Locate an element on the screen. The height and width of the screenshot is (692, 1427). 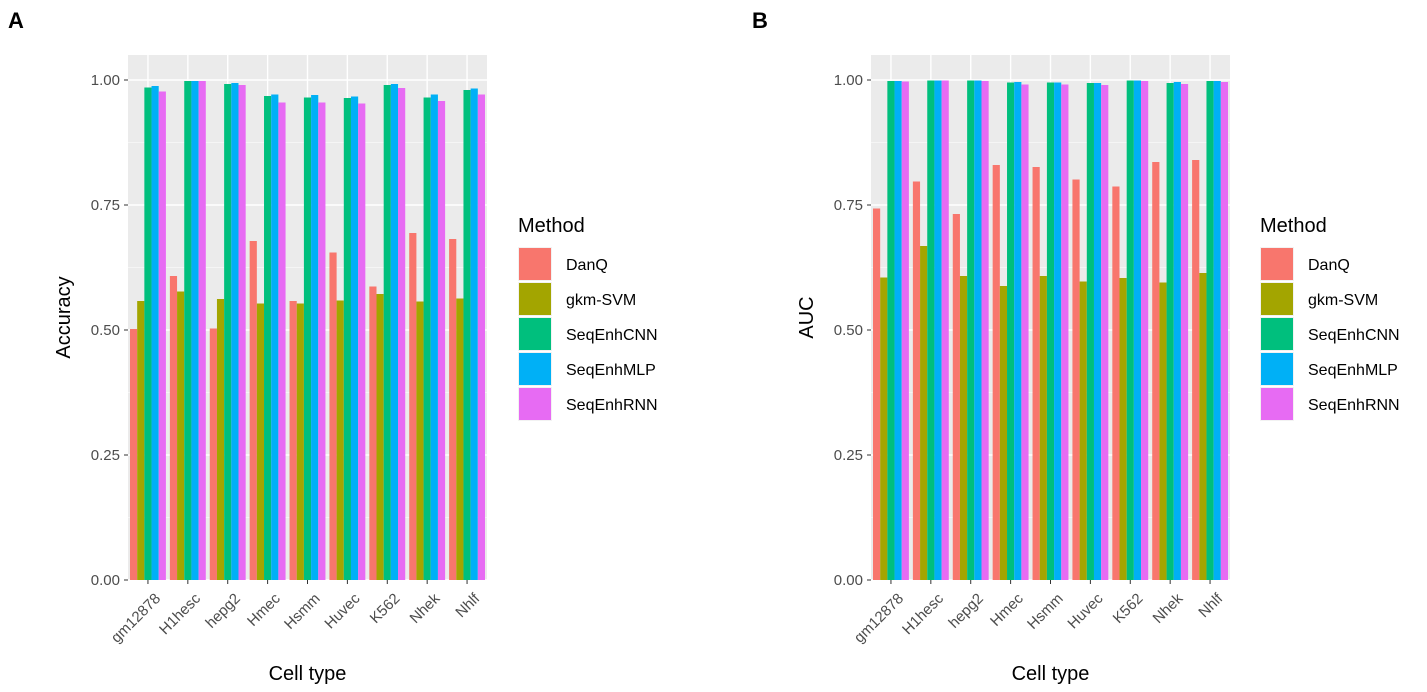
bar-danq-huvec is located at coordinates (1076, 379).